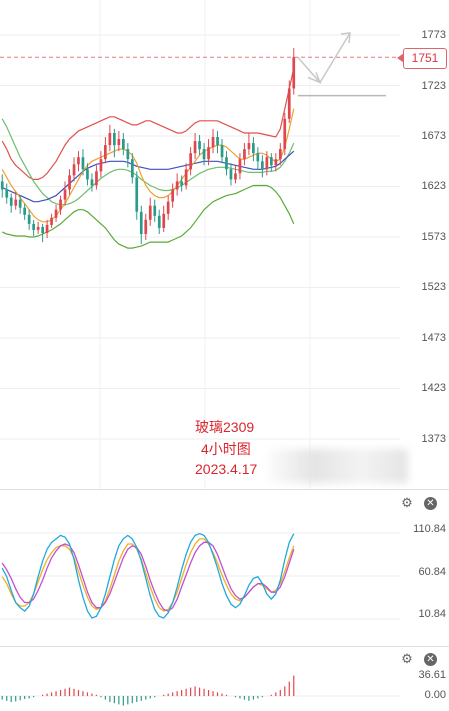 This screenshot has width=449, height=711. I want to click on price-tick: 1423, so click(433, 388).